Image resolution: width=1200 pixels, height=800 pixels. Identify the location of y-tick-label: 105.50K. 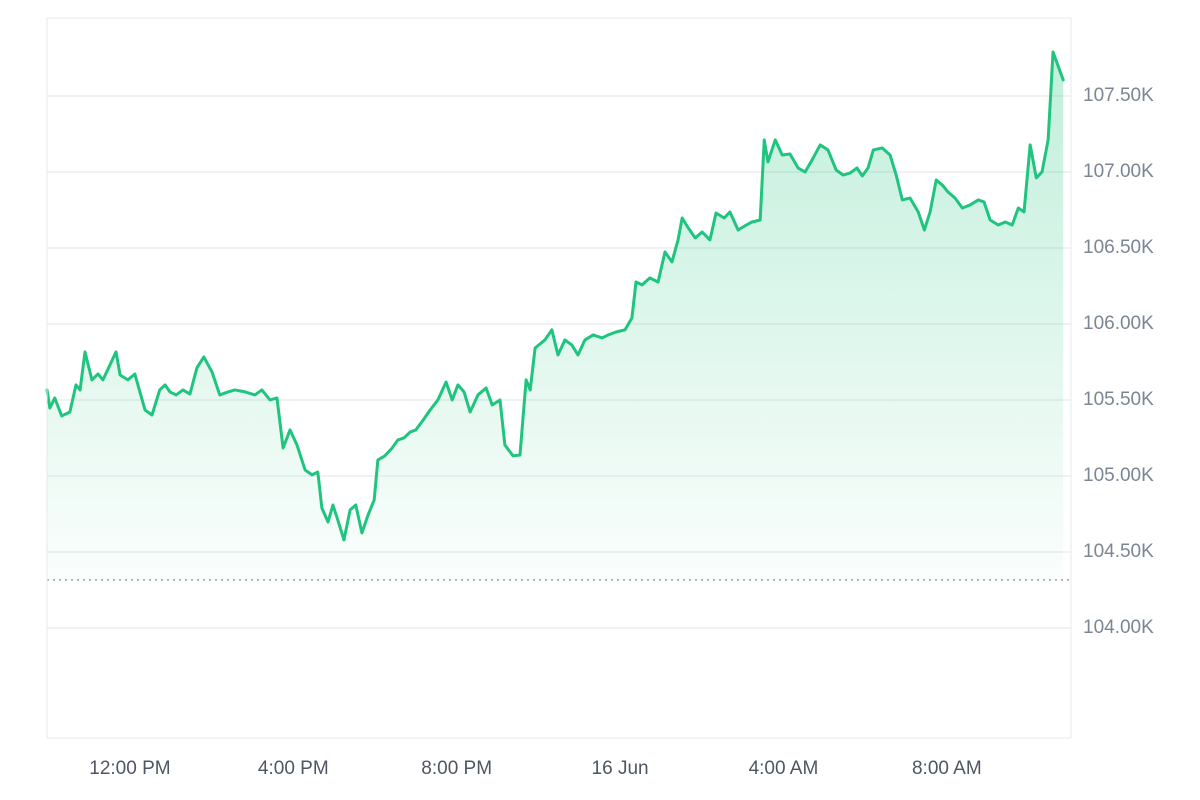
(1118, 399).